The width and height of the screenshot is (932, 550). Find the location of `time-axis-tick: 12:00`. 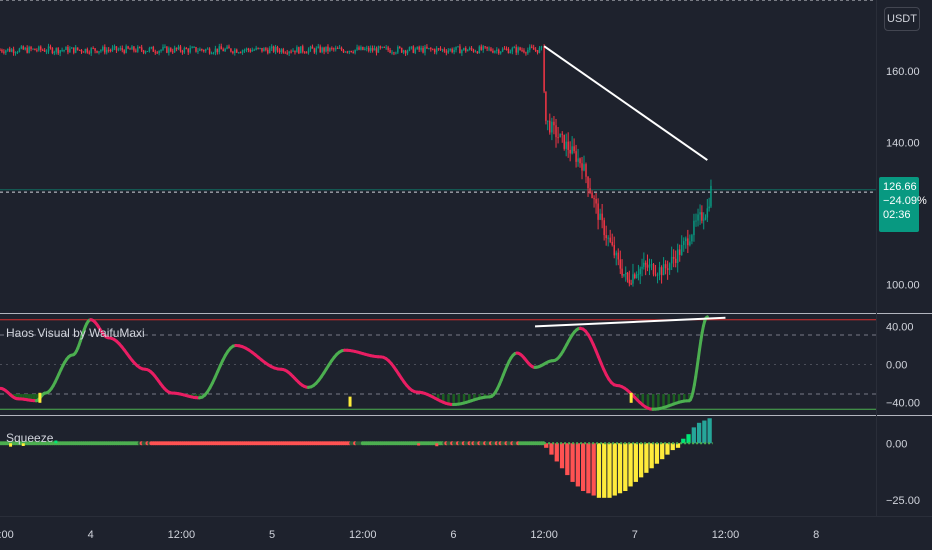

time-axis-tick: 12:00 is located at coordinates (363, 535).